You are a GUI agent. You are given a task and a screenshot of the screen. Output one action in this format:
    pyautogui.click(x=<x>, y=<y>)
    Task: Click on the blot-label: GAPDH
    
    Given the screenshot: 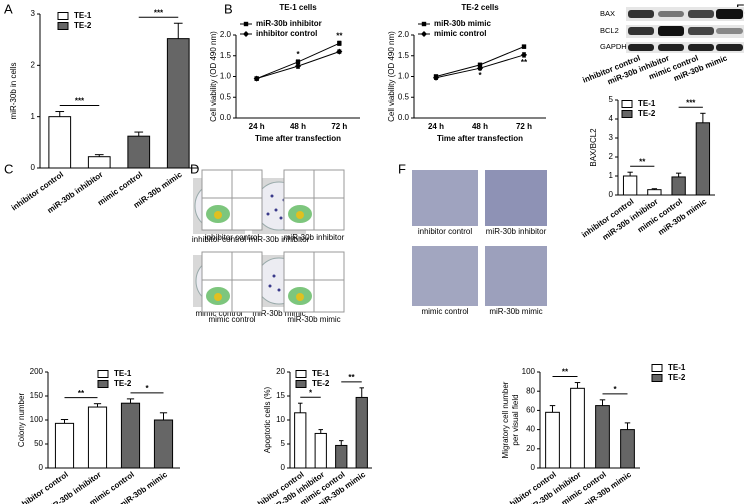 What is the action you would take?
    pyautogui.click(x=613, y=46)
    